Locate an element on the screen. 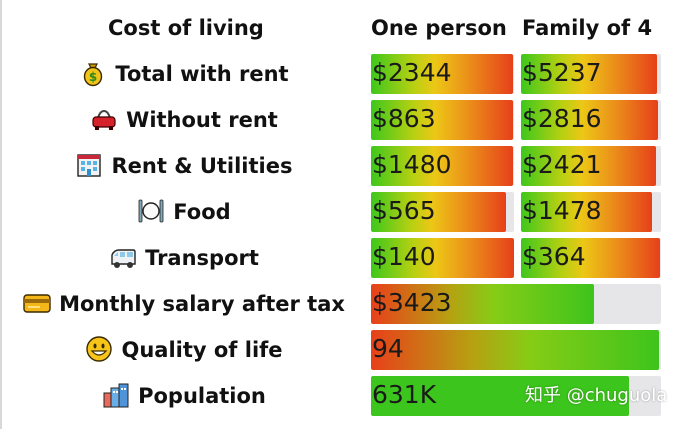 The height and width of the screenshot is (429, 698). value-one-rent: $1480 is located at coordinates (412, 164).